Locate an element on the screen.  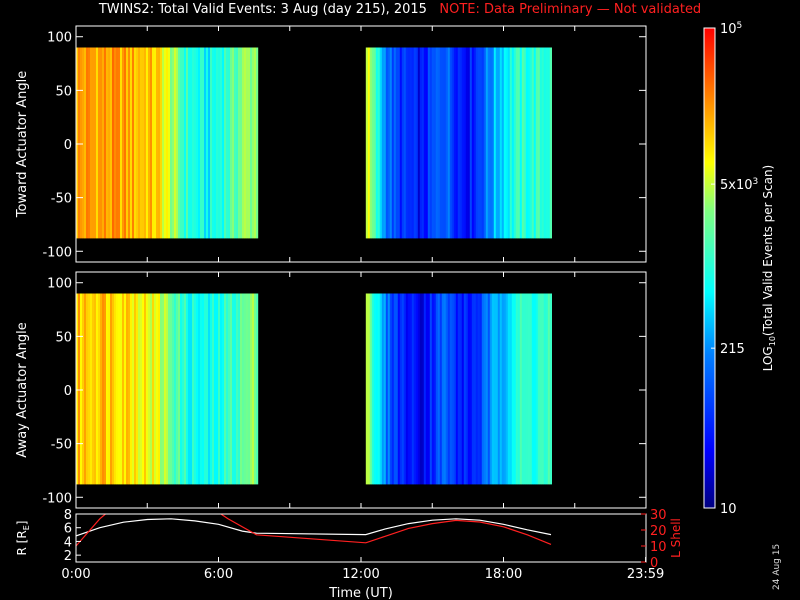
ylabel-right: L Shell is located at coordinates (676, 538).